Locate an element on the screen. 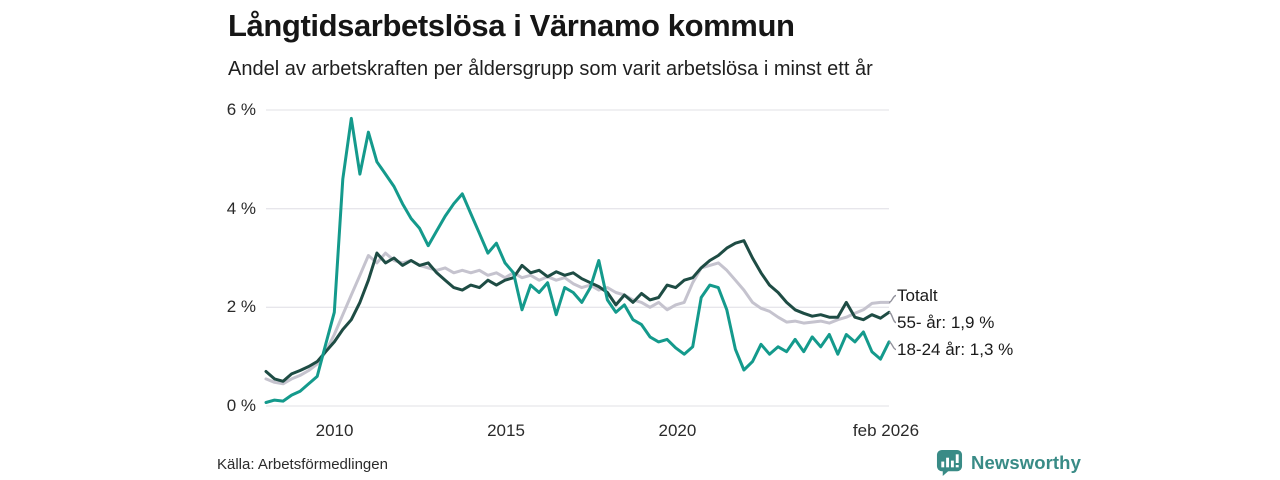 Image resolution: width=1280 pixels, height=480 pixels. y-axis-tick-label: 6 % is located at coordinates (241, 109).